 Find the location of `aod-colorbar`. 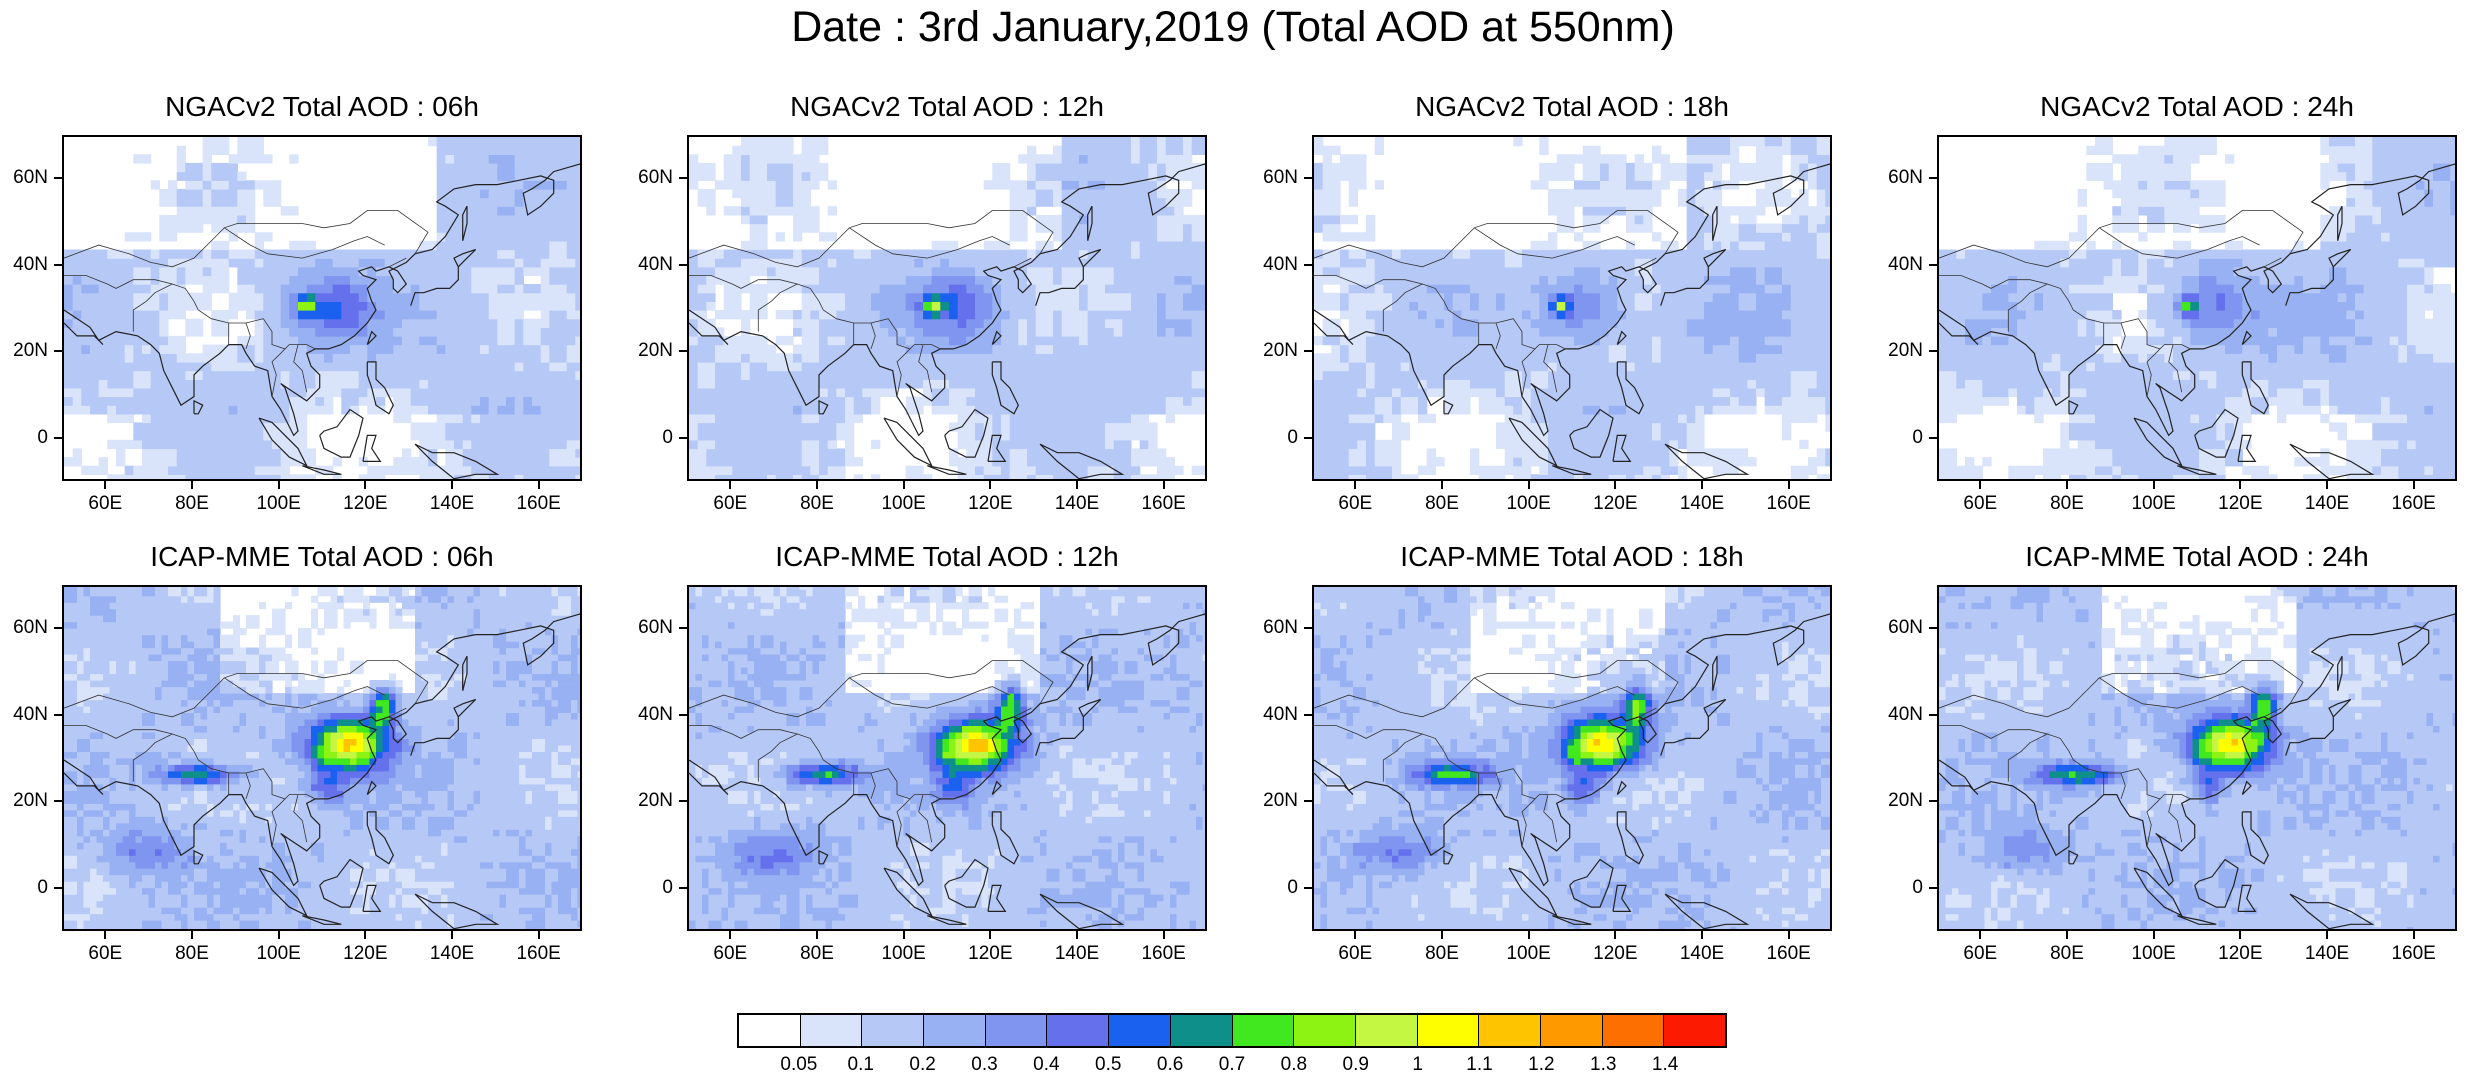

aod-colorbar is located at coordinates (1232, 1030).